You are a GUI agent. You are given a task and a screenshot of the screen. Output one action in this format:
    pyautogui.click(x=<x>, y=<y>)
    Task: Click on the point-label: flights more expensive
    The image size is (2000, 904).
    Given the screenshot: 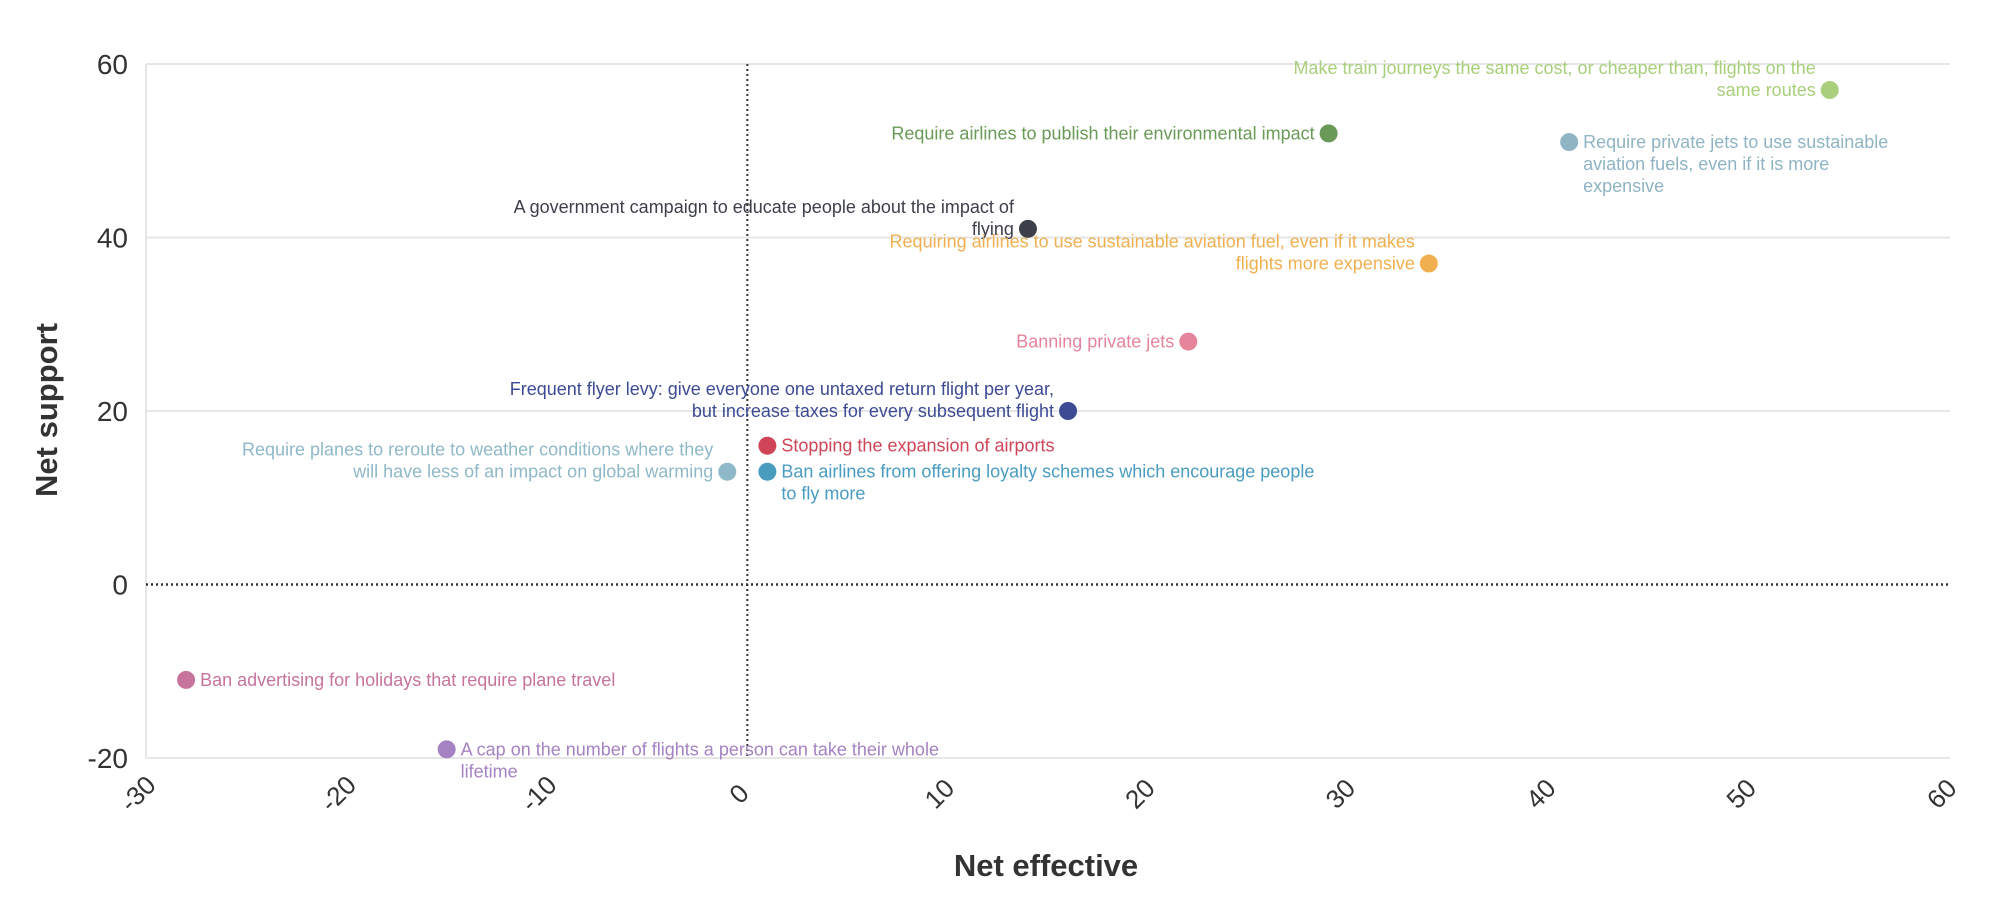 What is the action you would take?
    pyautogui.click(x=1325, y=264)
    